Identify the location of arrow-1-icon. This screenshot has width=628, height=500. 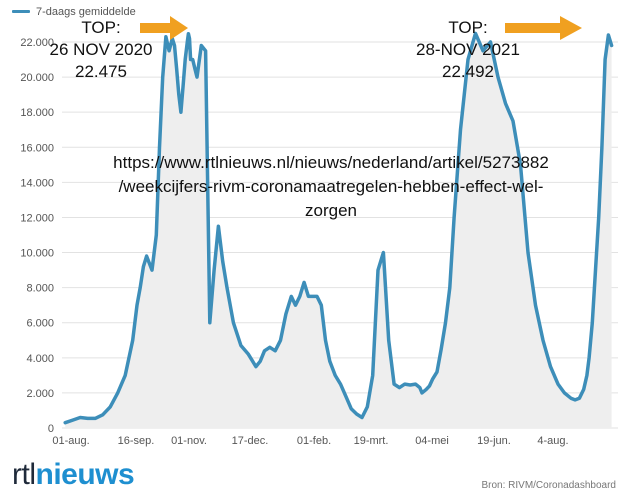
(164, 28).